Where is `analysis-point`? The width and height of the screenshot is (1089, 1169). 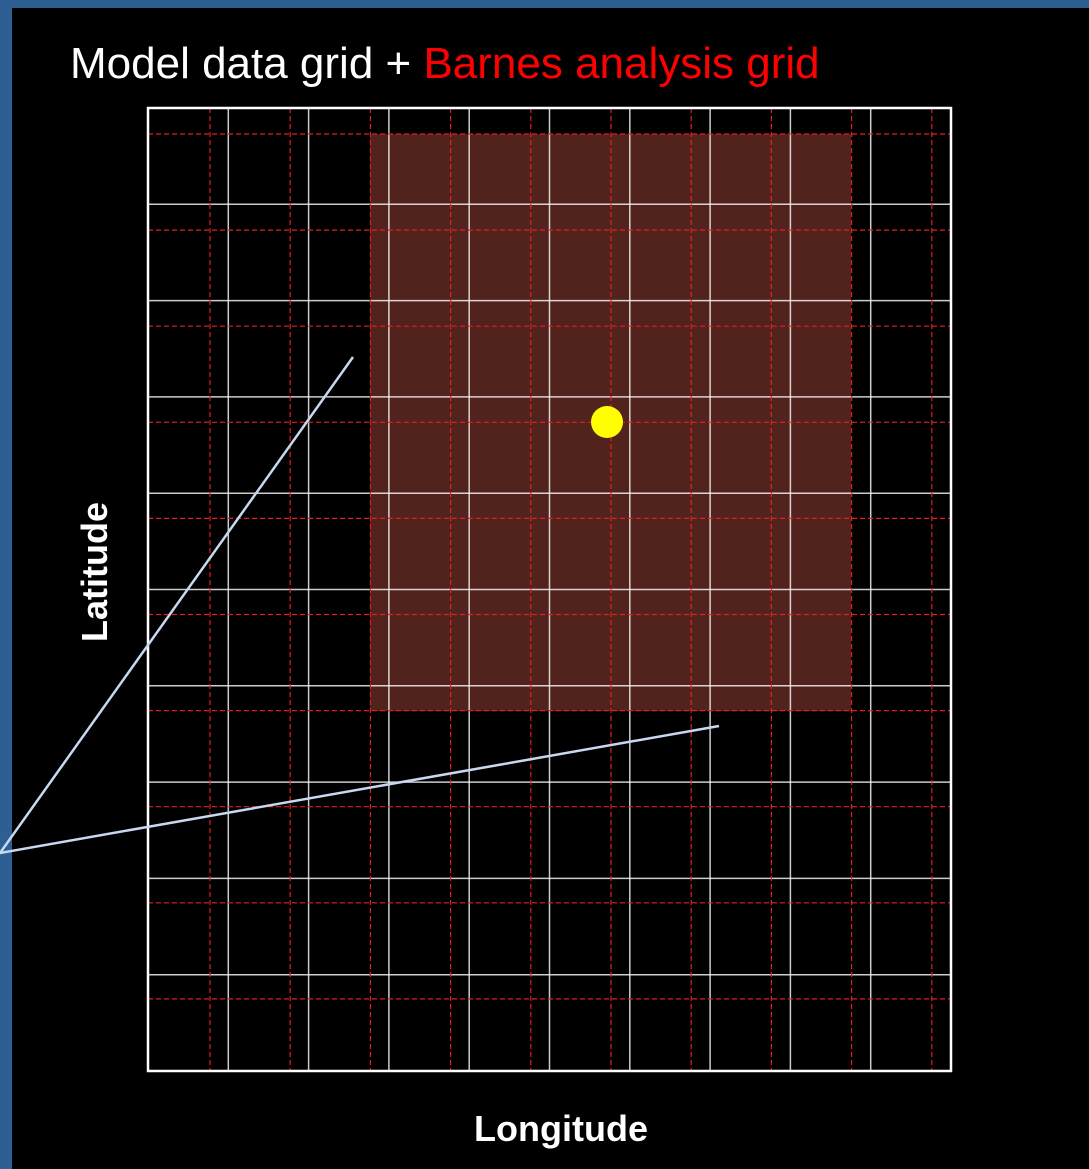
analysis-point is located at coordinates (607, 422).